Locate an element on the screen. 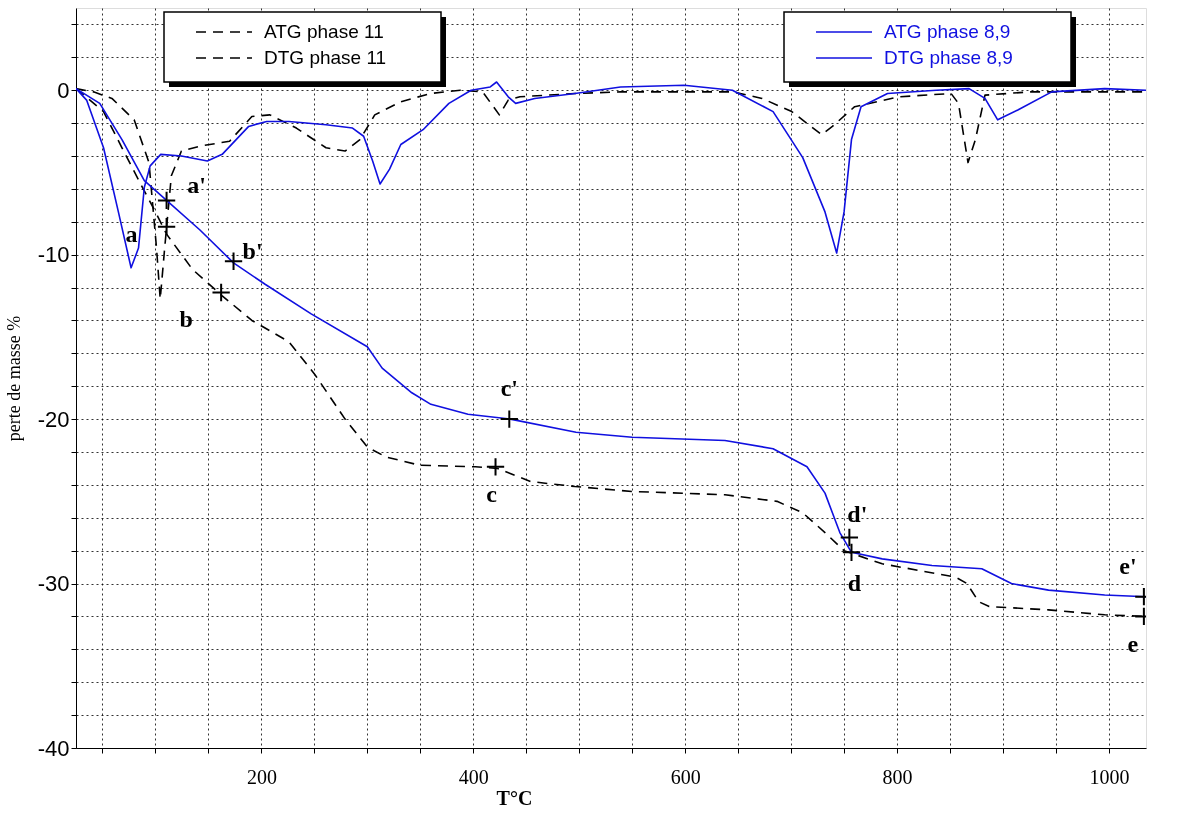 This screenshot has width=1190, height=840. x-tick-label: 200 is located at coordinates (261, 776).